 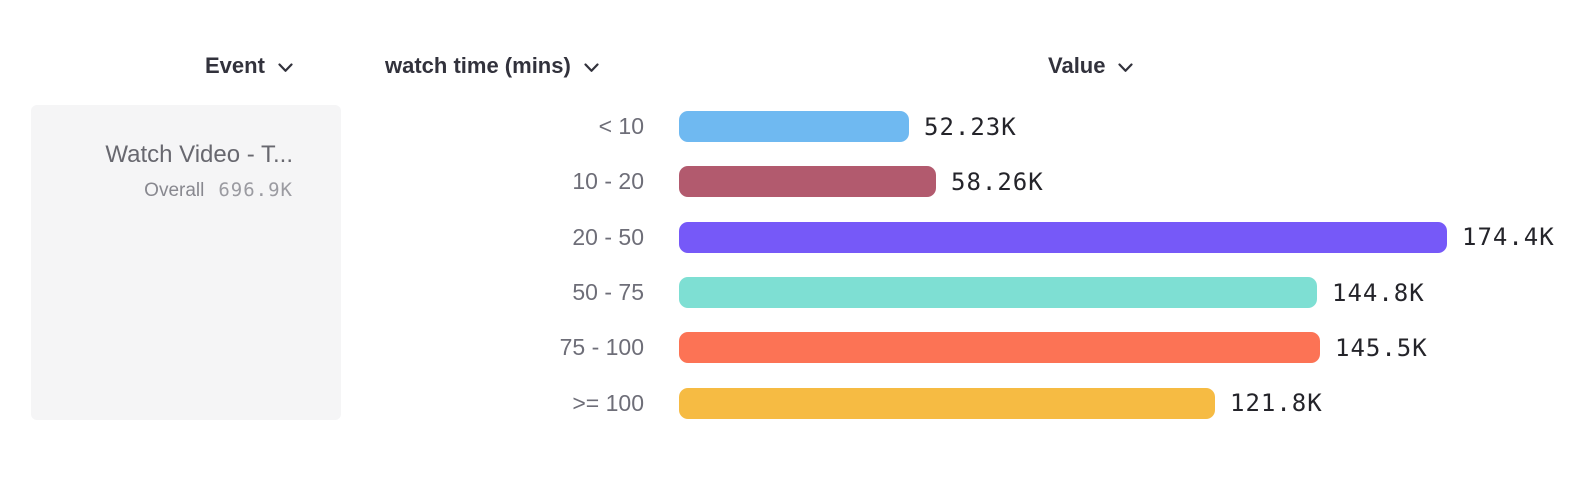 I want to click on bar-category-label: 20 - 50, so click(x=608, y=236).